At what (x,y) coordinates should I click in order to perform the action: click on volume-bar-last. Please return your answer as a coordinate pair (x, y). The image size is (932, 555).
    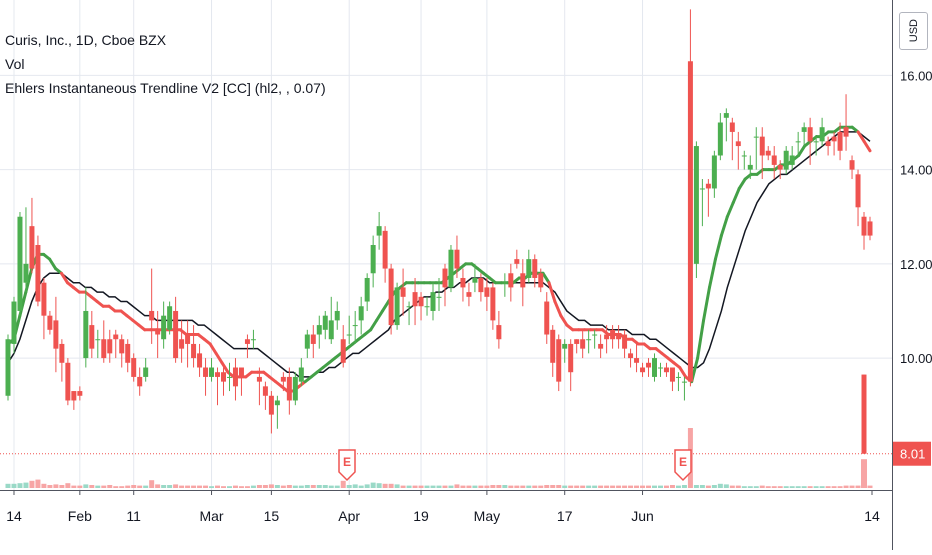
    Looking at the image, I should click on (864, 473).